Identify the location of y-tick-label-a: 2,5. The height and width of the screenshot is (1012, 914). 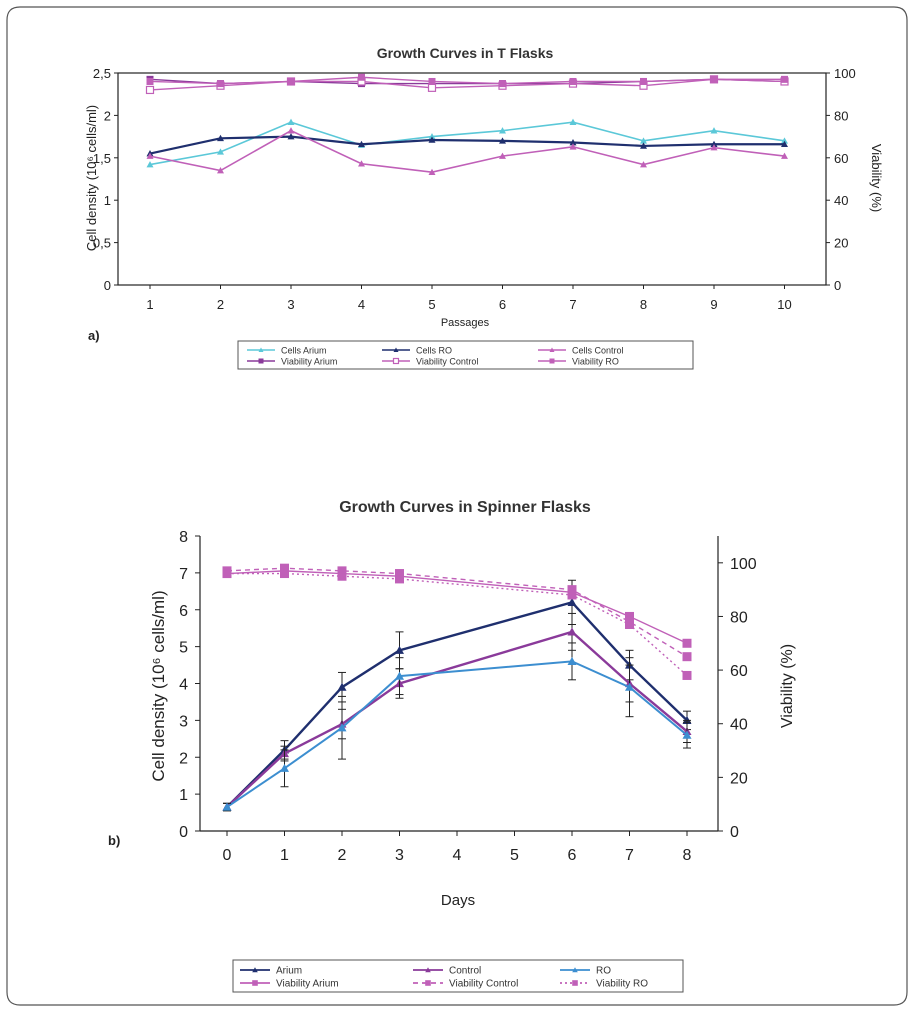
(102, 73).